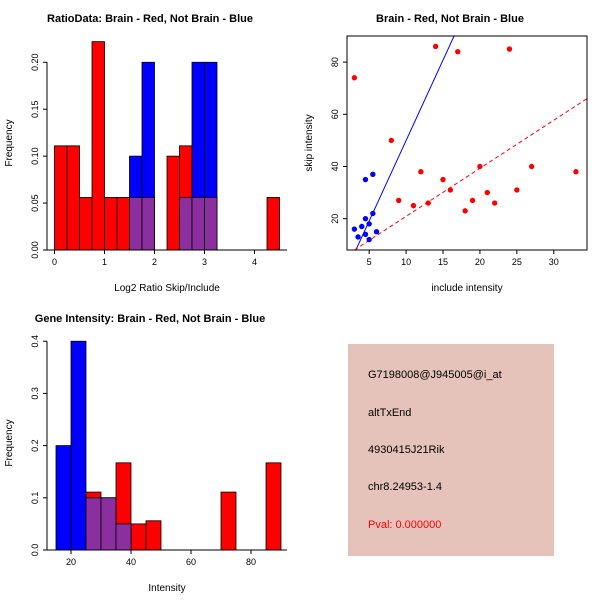 This screenshot has width=600, height=600. I want to click on svg-text: 10, so click(406, 262).